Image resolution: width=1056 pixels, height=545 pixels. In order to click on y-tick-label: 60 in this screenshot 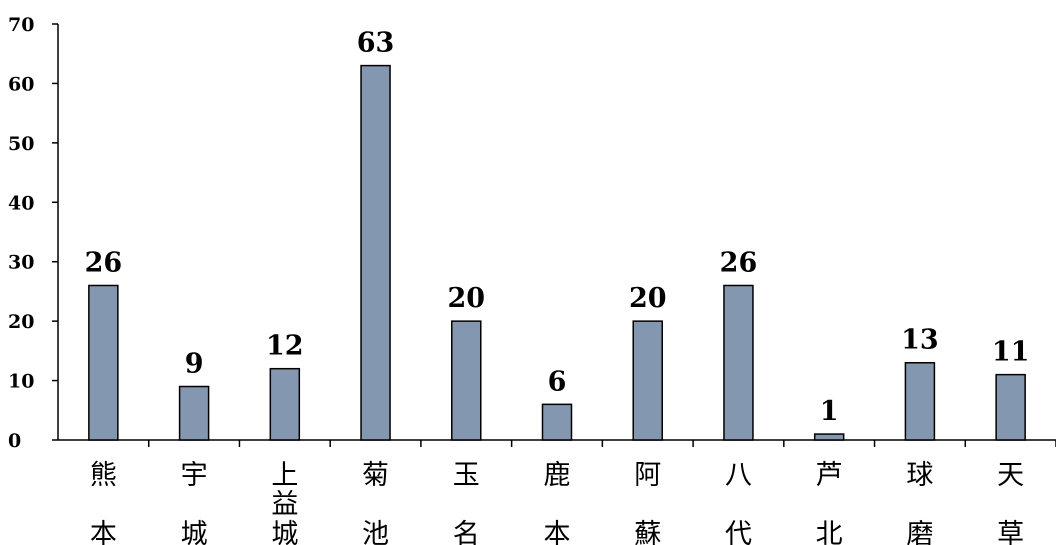, I will do `click(21, 84)`.